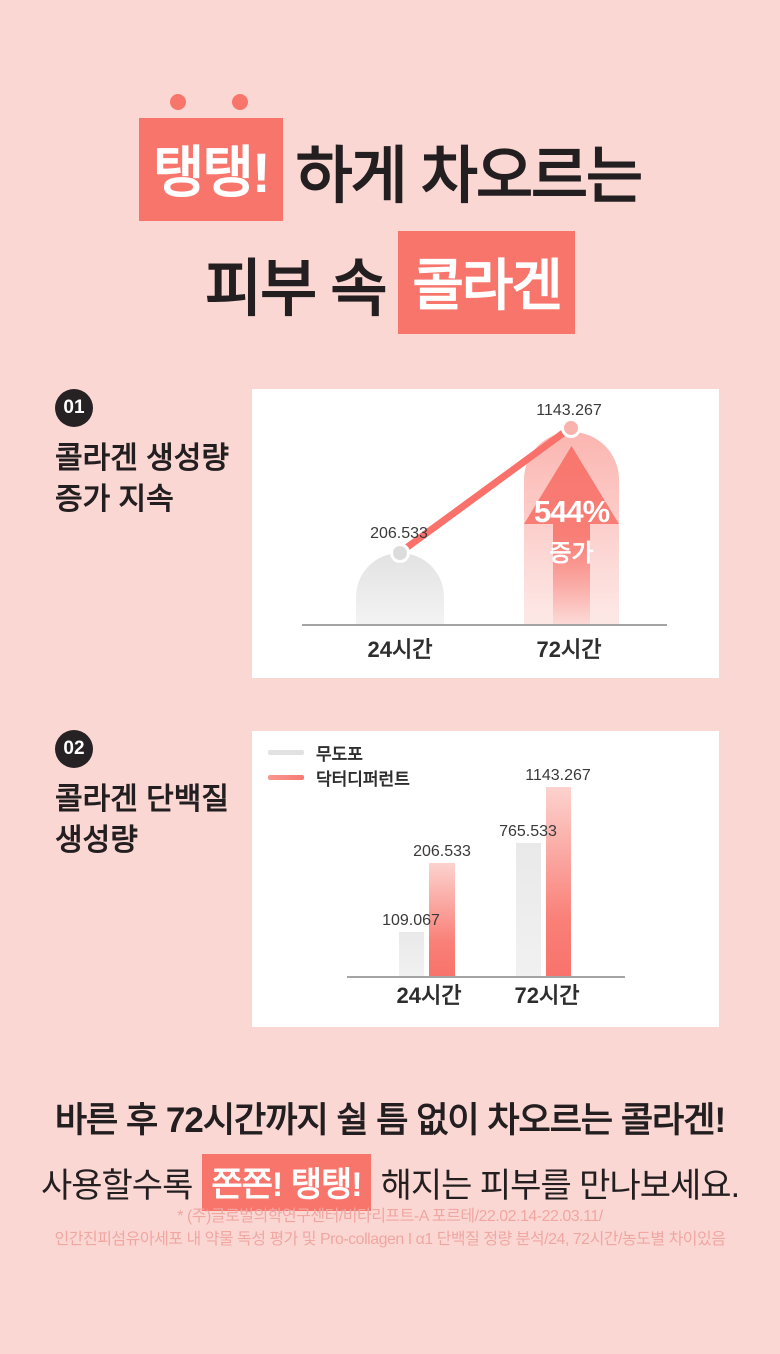 This screenshot has width=780, height=1354. I want to click on section1-header: 01 콜라겐 생성량 증가 지속, so click(150, 455).